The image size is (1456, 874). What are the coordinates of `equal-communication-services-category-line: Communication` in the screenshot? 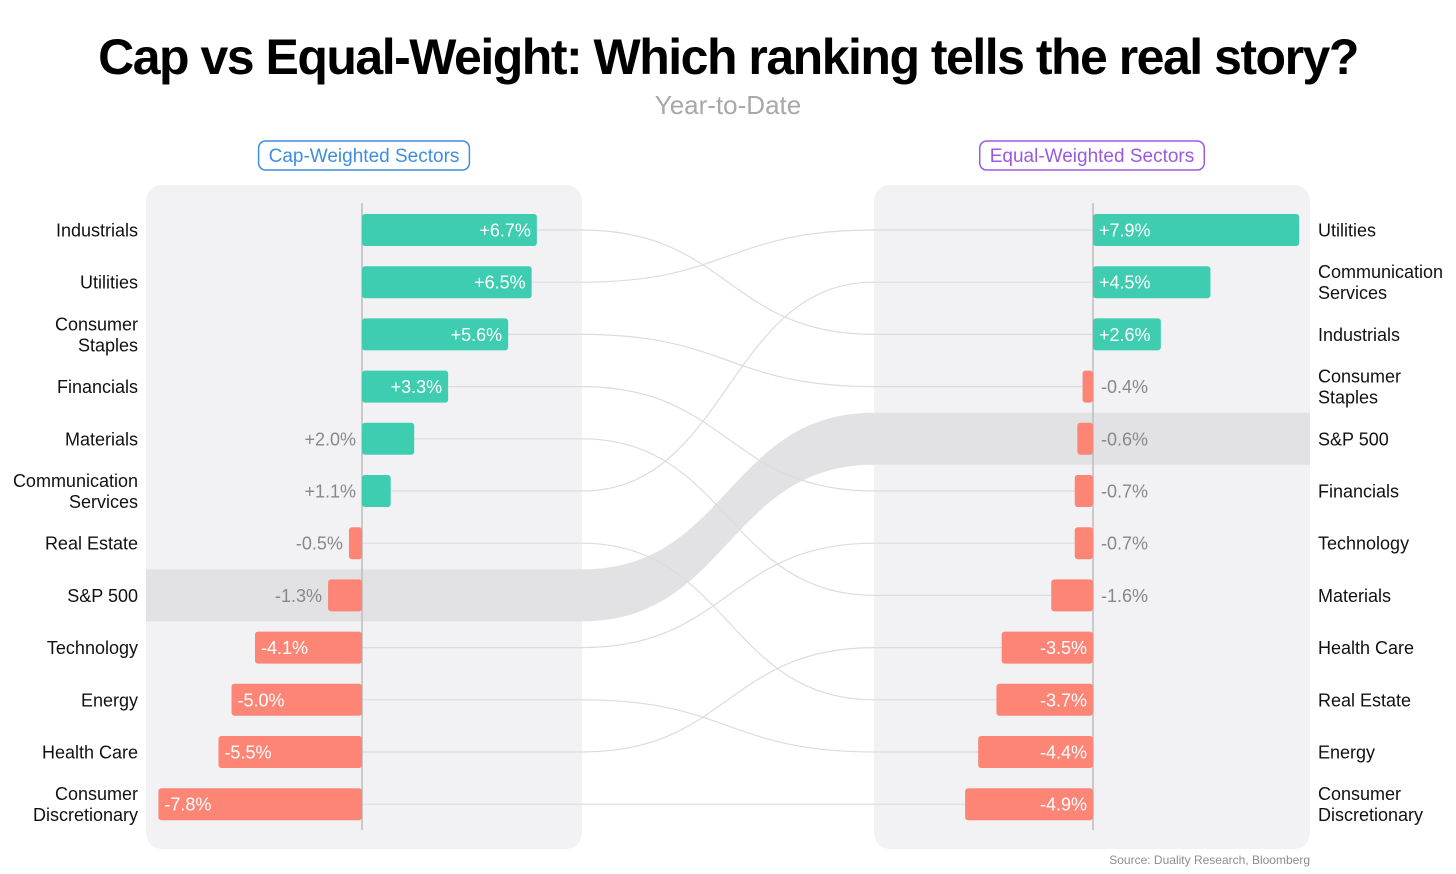 It's located at (1380, 272).